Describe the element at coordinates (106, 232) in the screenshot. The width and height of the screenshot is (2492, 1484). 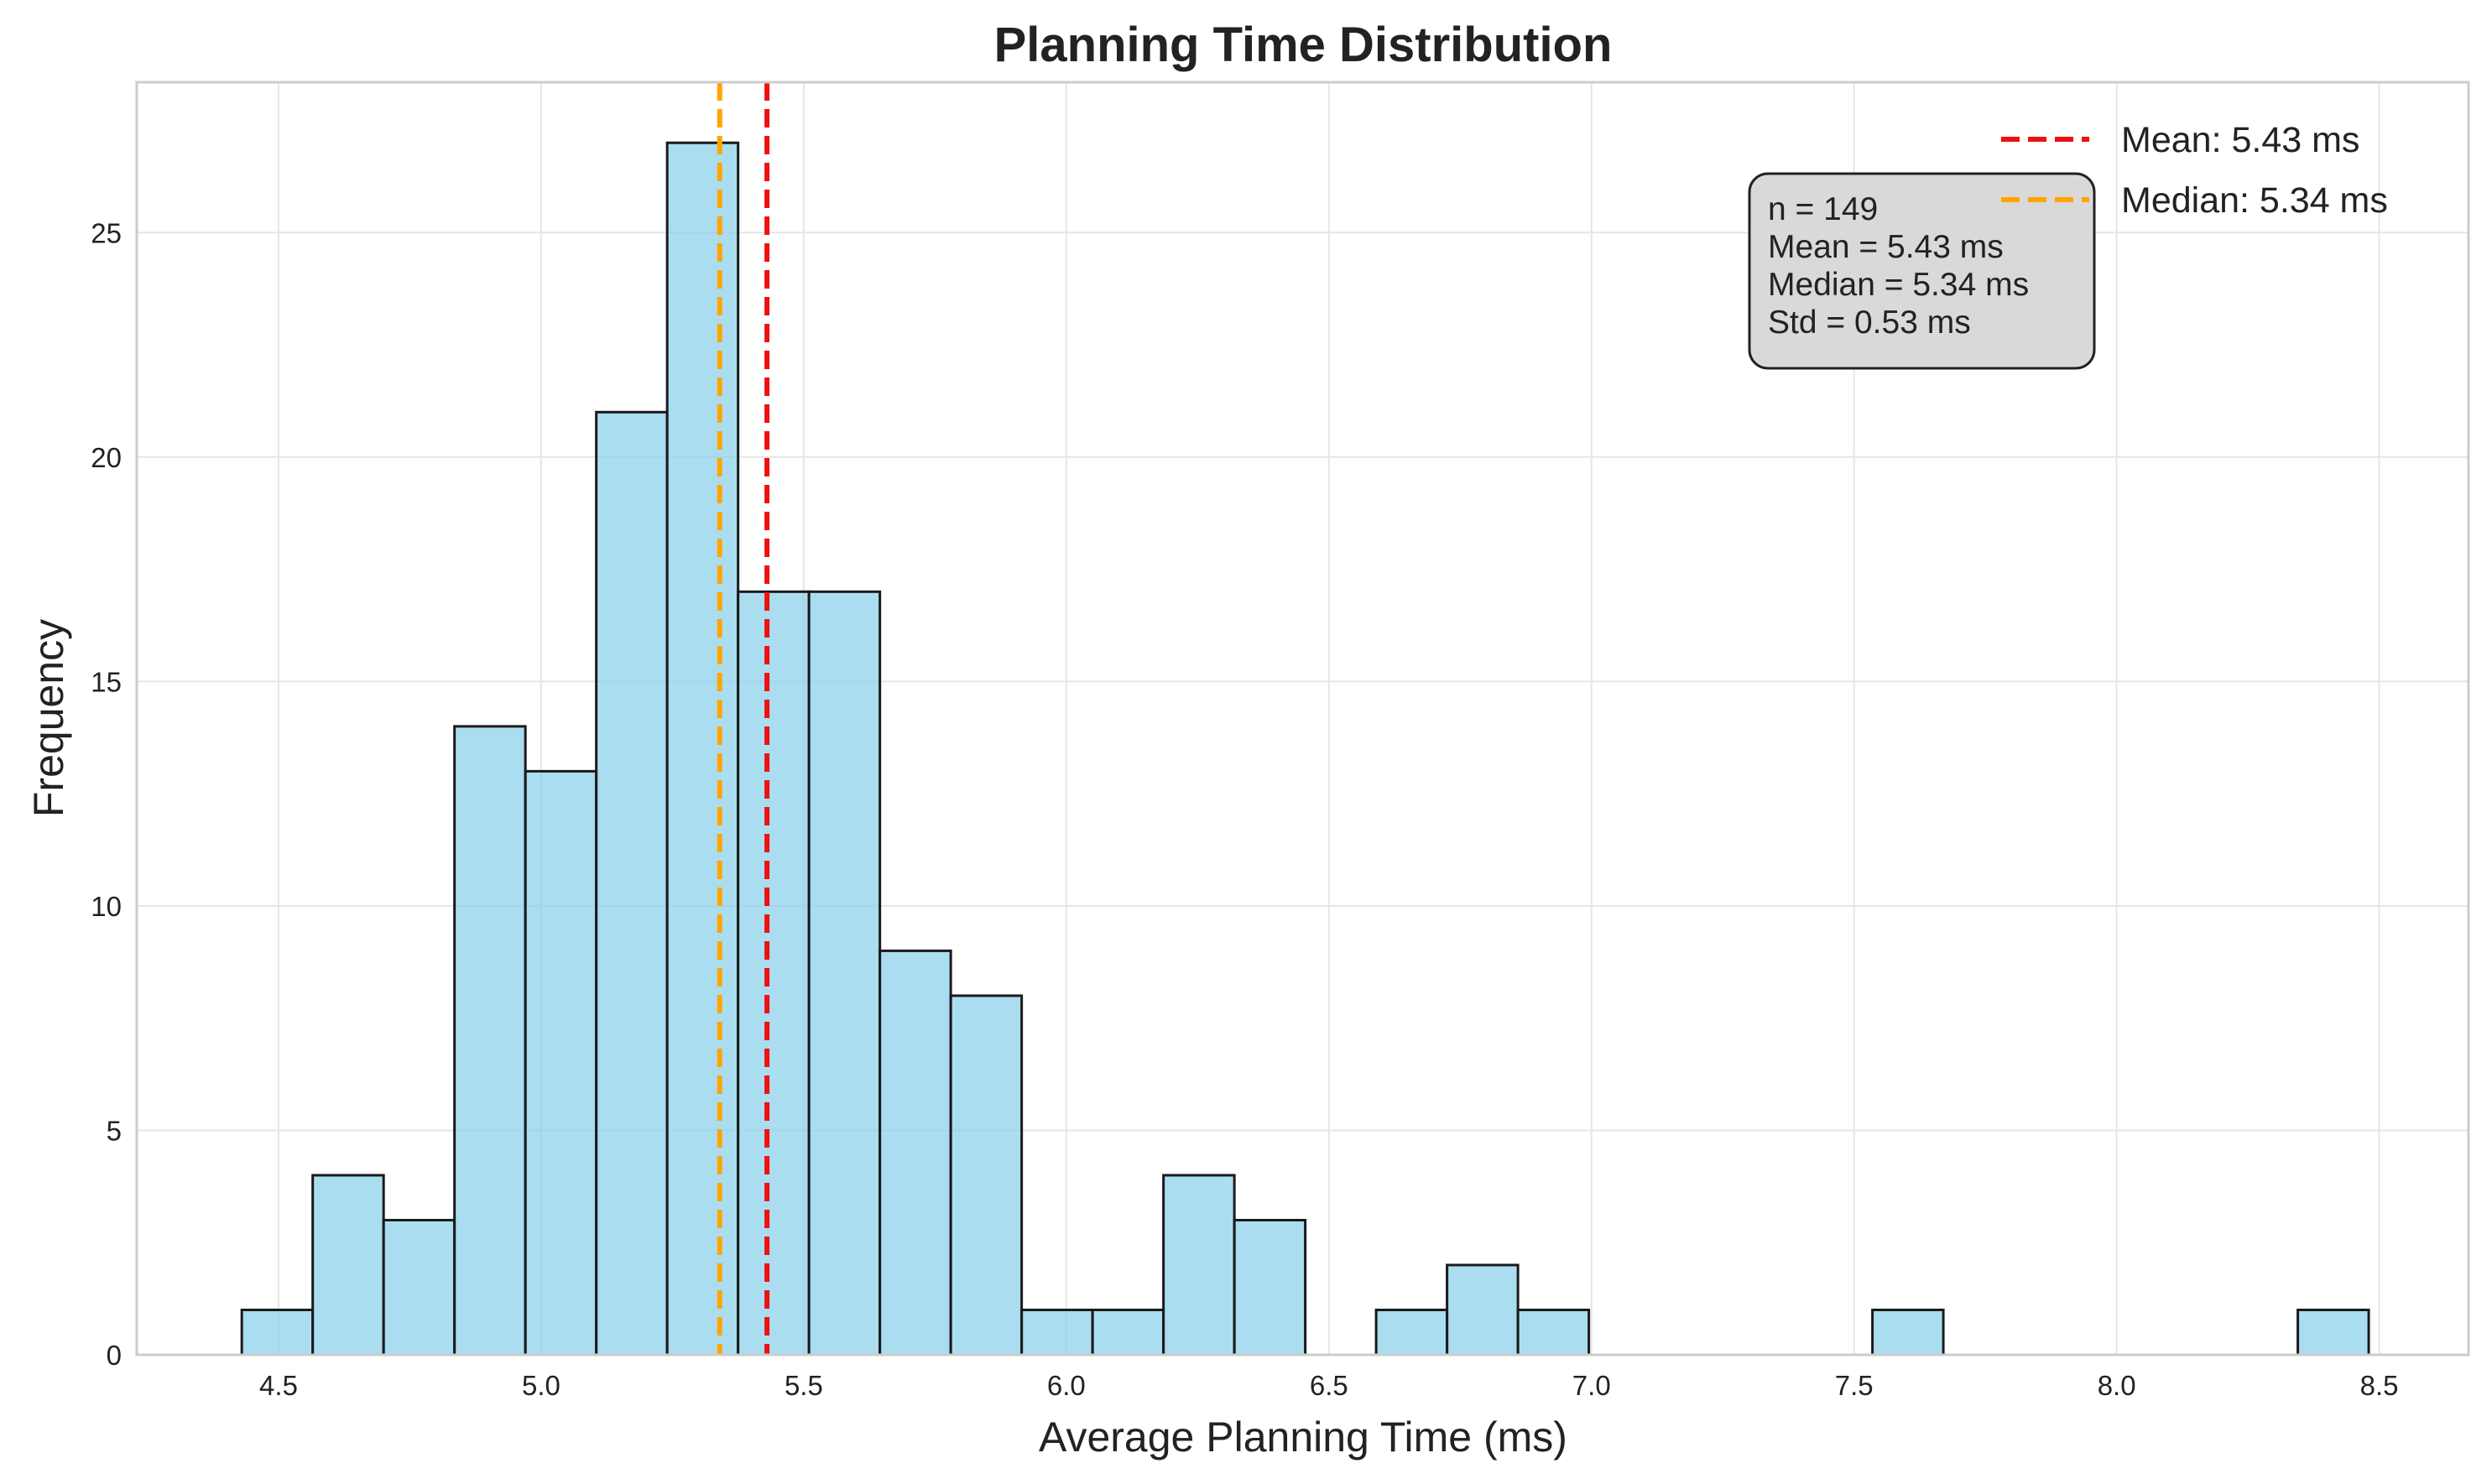
I see `y-tick-label: 25` at that location.